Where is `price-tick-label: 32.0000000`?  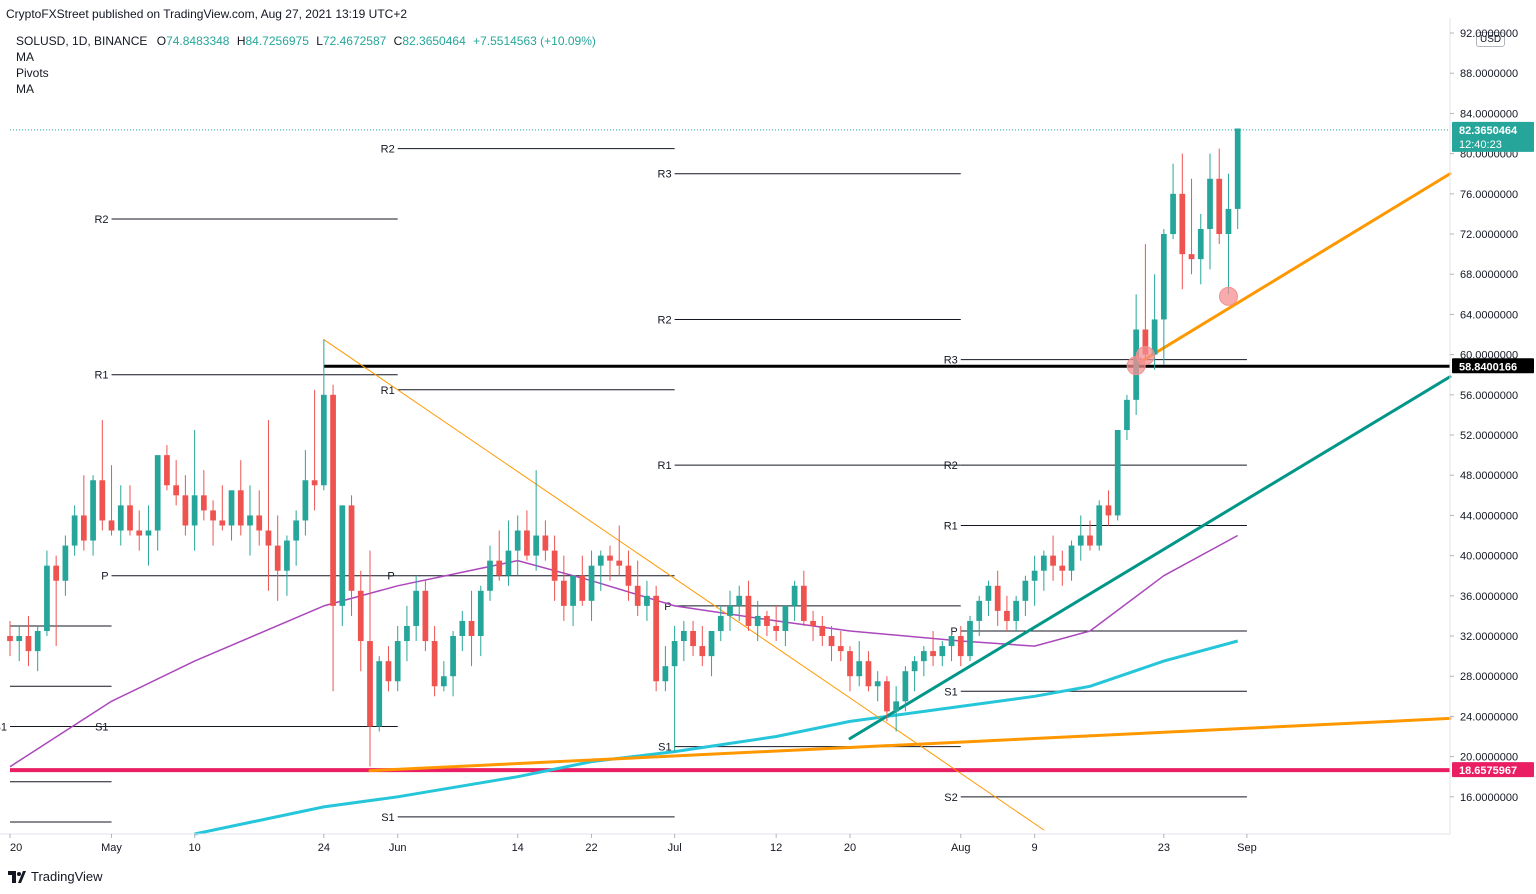
price-tick-label: 32.0000000 is located at coordinates (1489, 637).